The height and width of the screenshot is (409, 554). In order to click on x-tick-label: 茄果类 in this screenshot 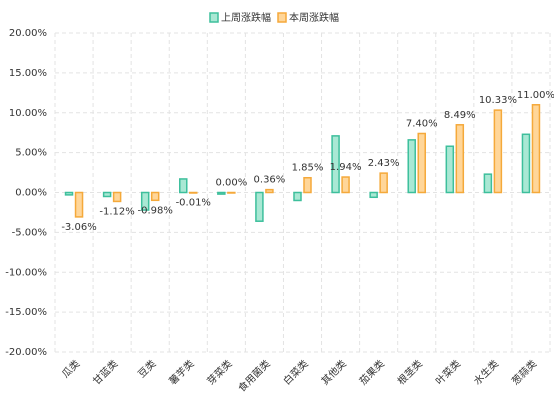, I will do `click(371, 372)`.